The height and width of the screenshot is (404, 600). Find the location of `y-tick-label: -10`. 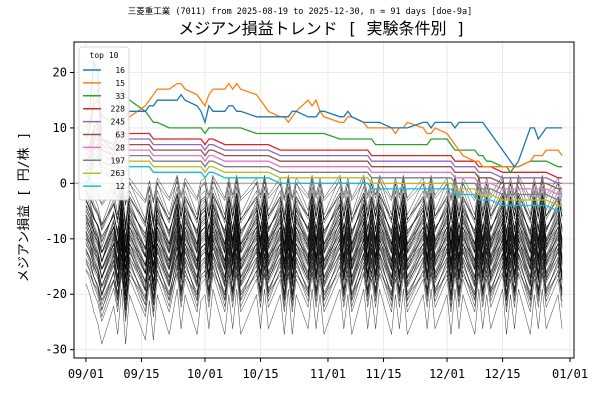

y-tick-label: -10 is located at coordinates (56, 239).